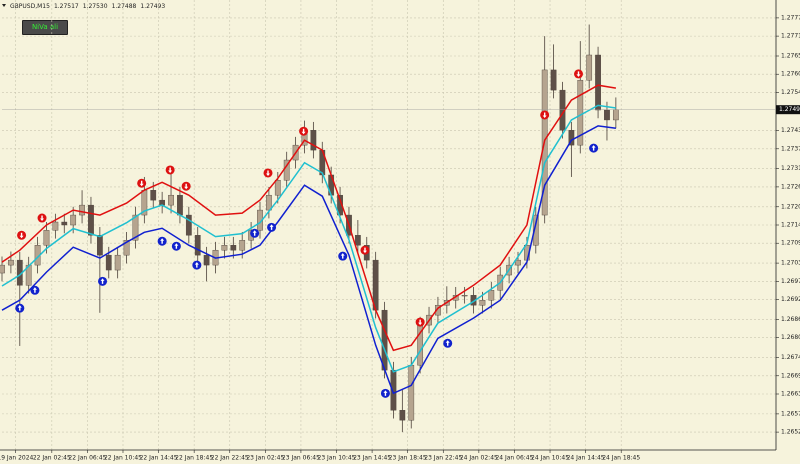  What do you see at coordinates (790, 130) in the screenshot?
I see `y-tick-label: 1.27430` at bounding box center [790, 130].